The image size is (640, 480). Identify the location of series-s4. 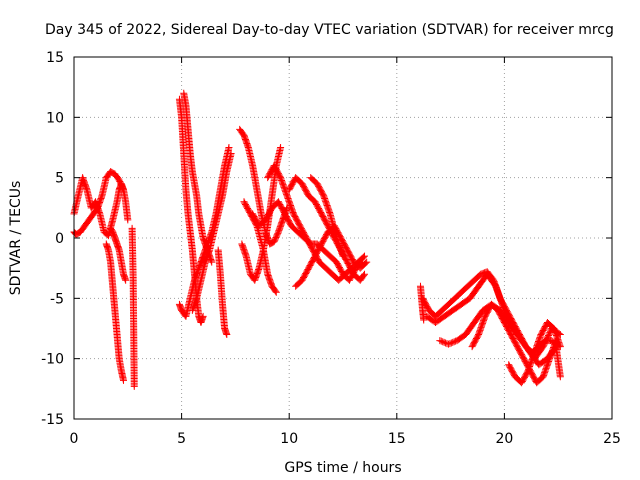
(118, 254).